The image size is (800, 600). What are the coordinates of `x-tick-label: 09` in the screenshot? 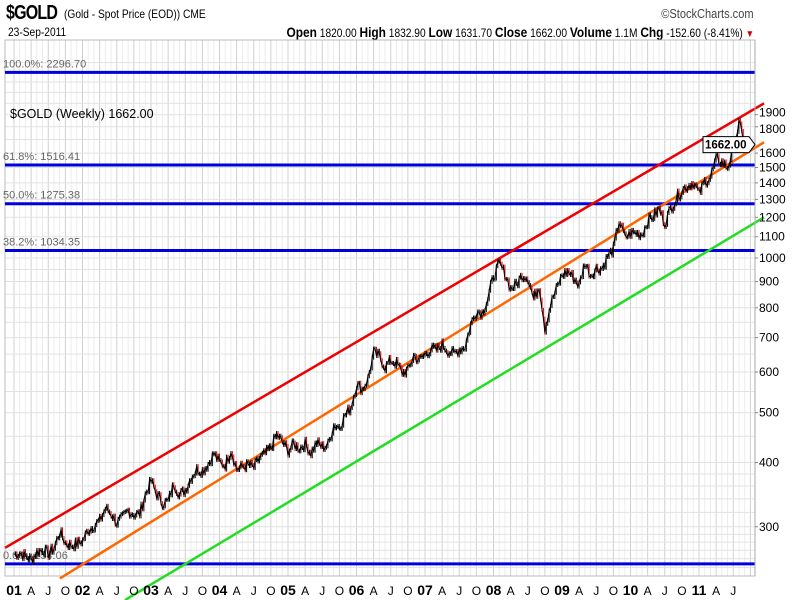 It's located at (562, 590).